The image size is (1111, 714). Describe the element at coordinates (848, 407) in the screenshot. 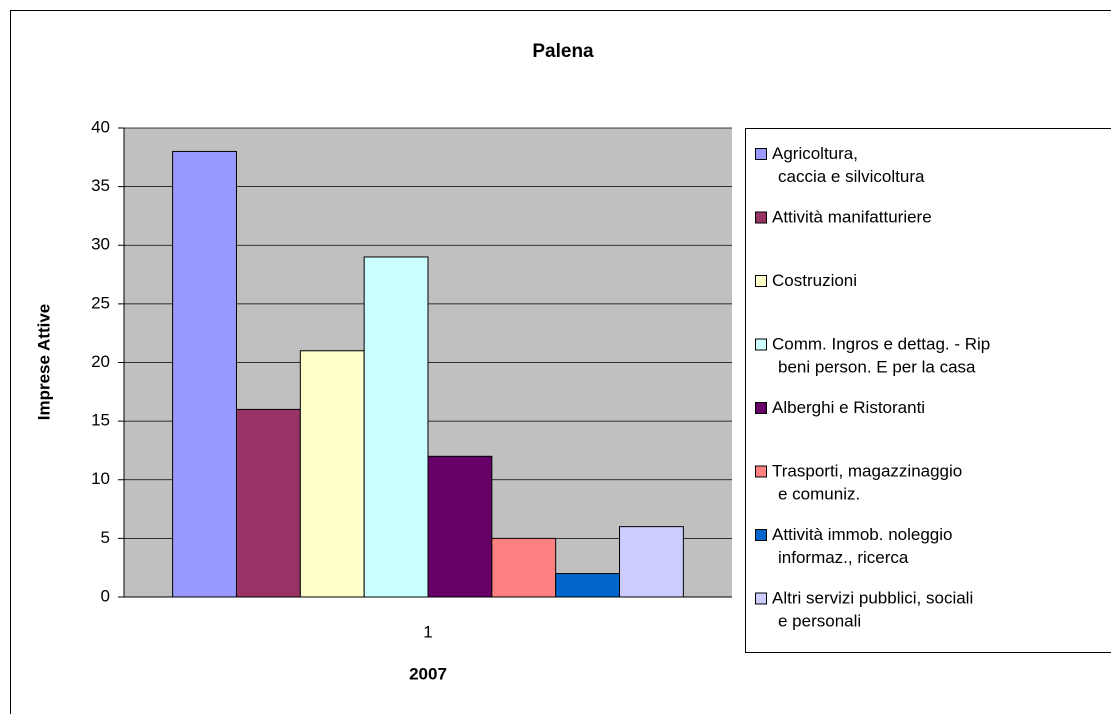

I see `legend-label: Alberghi e Ristoranti` at that location.